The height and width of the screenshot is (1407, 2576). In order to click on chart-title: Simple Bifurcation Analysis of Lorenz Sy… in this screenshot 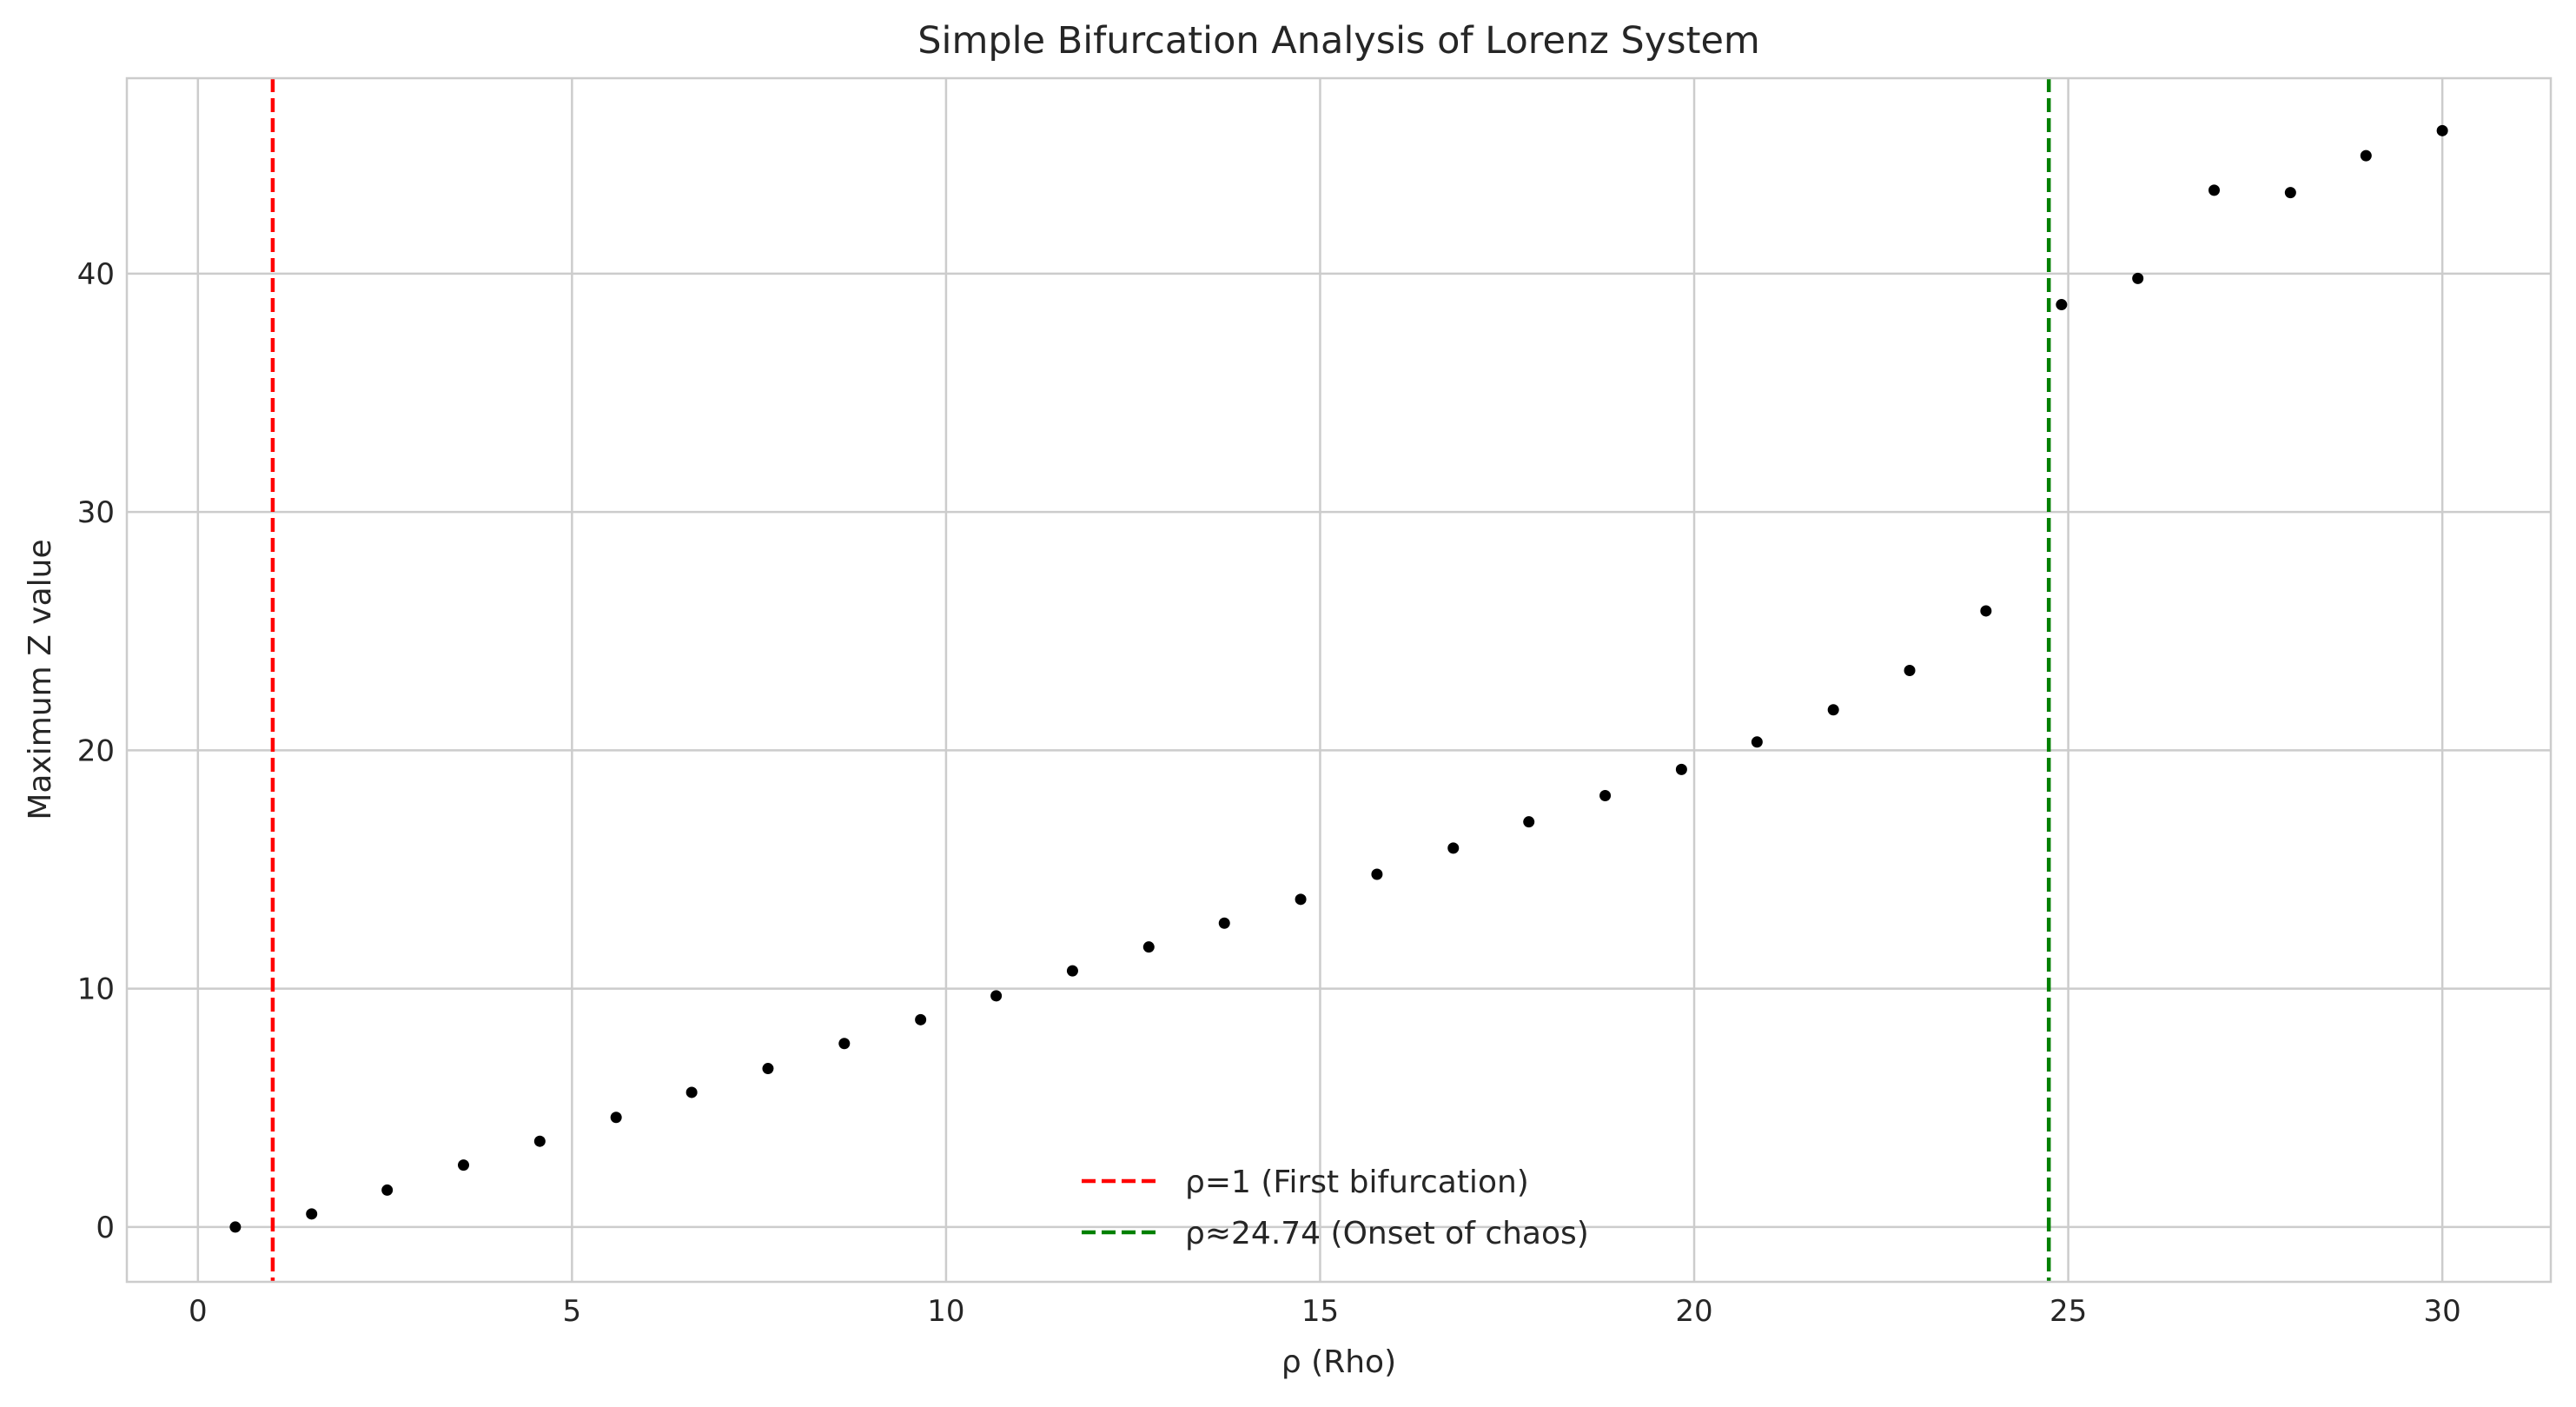, I will do `click(1338, 41)`.